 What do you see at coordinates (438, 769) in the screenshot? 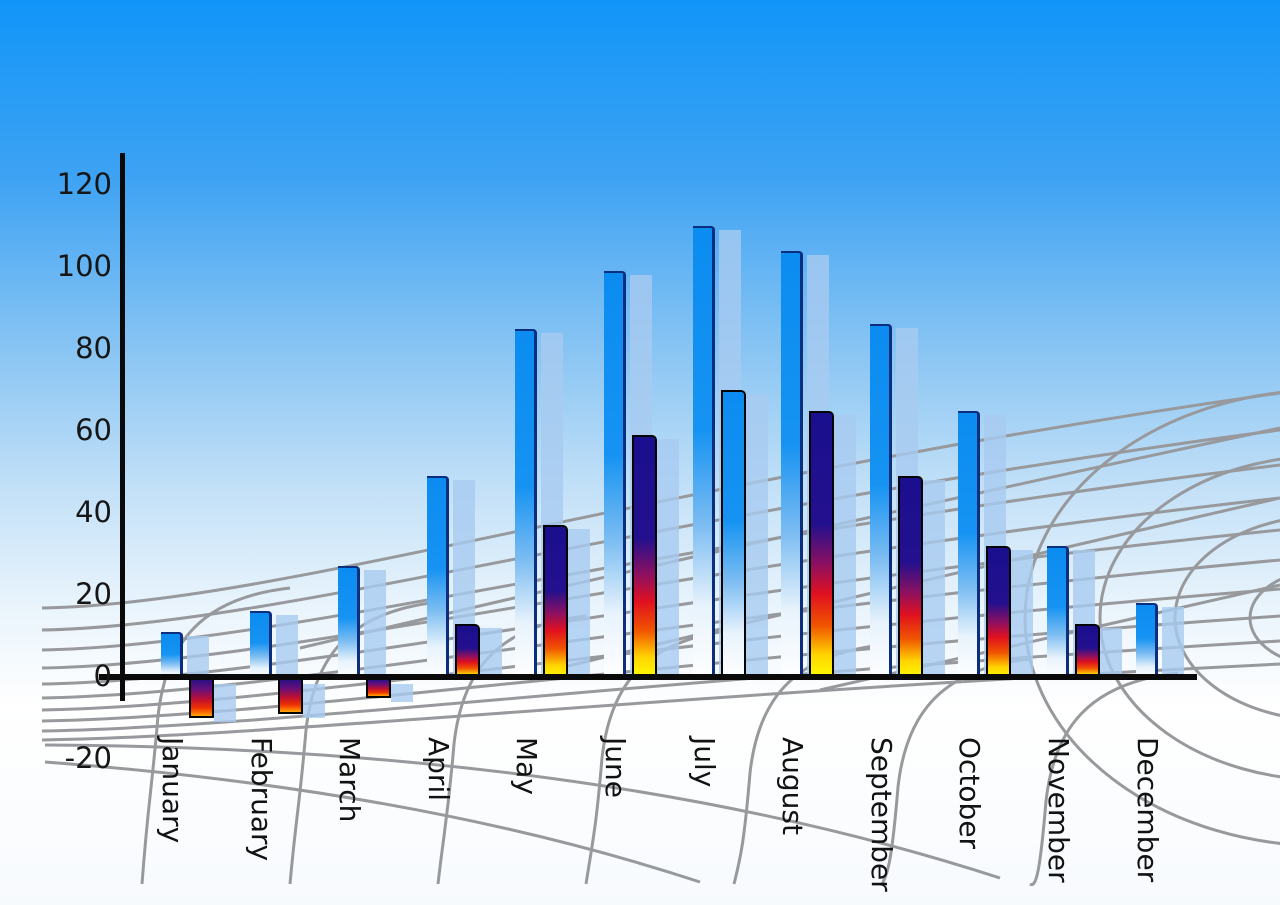
I see `month-label-april: April` at bounding box center [438, 769].